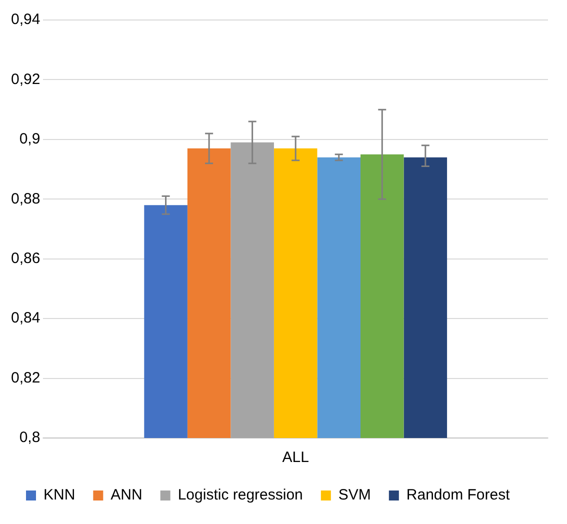 This screenshot has height=524, width=567. What do you see at coordinates (354, 495) in the screenshot?
I see `legend-label: SVM` at bounding box center [354, 495].